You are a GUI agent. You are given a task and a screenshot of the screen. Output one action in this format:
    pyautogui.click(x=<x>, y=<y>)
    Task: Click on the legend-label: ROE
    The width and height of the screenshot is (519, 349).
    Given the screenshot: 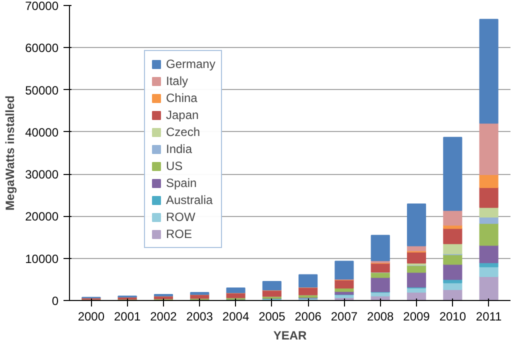 What is the action you would take?
    pyautogui.click(x=179, y=234)
    